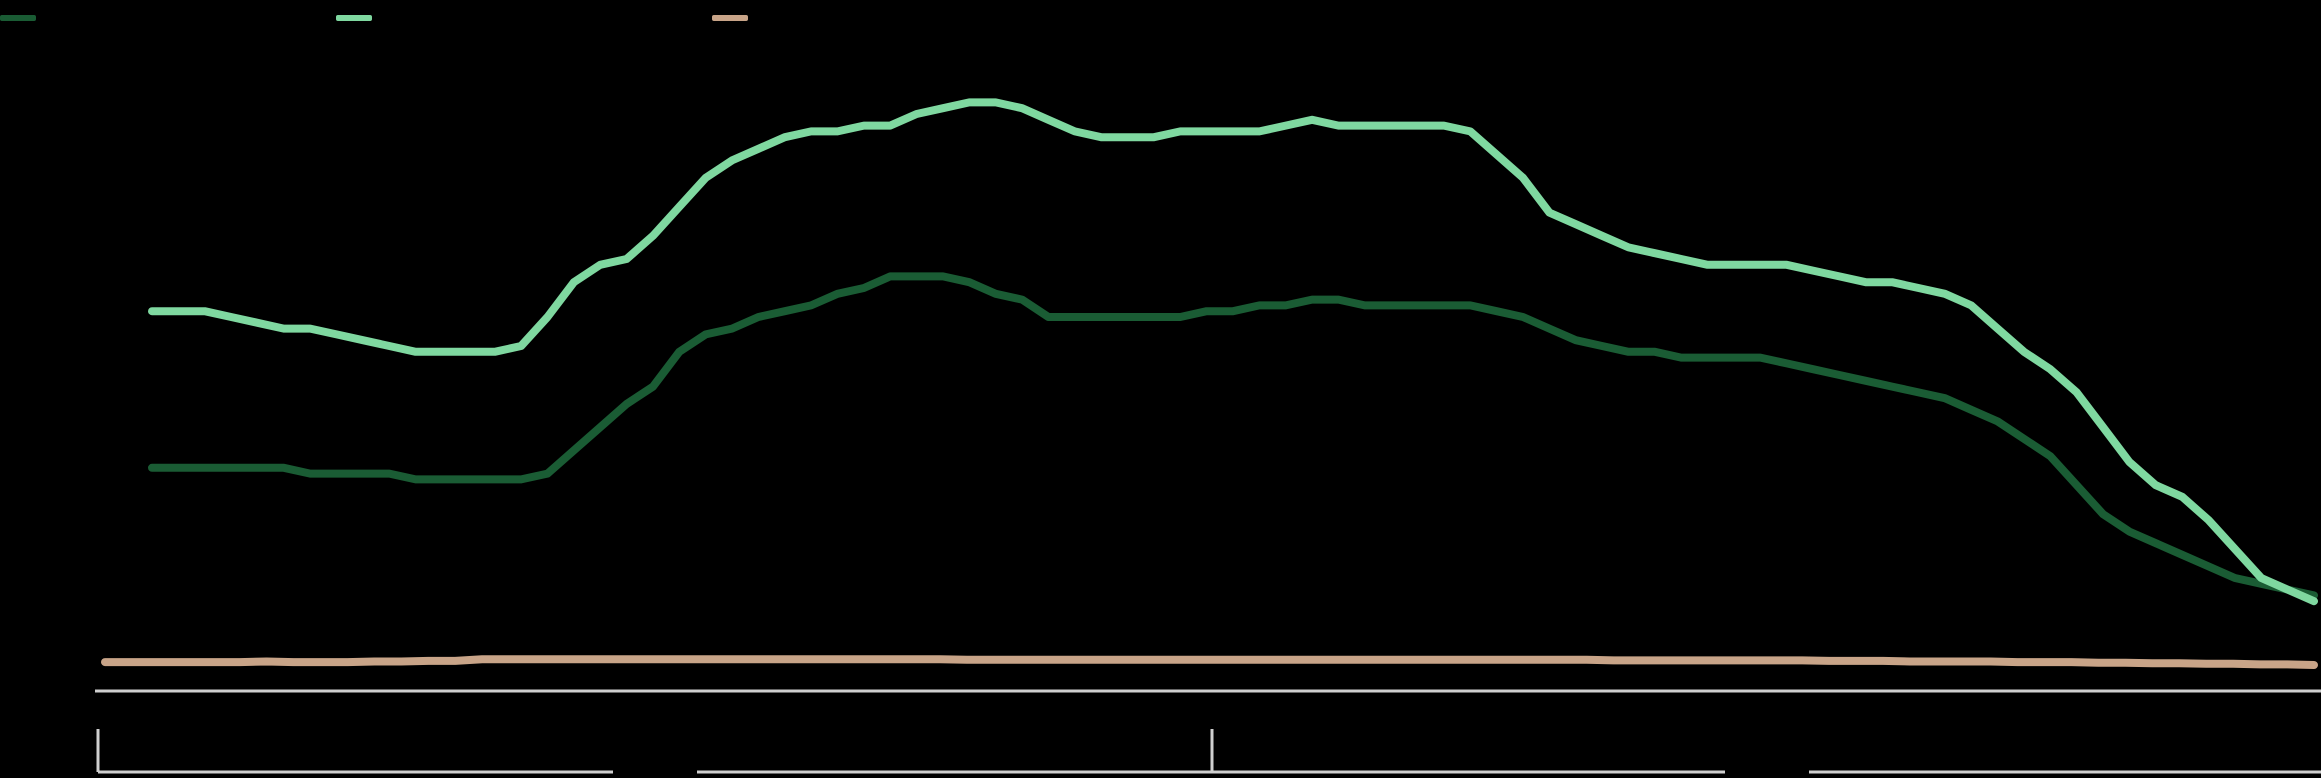 The image size is (2321, 778). I want to click on year-axis, so click(1208, 751).